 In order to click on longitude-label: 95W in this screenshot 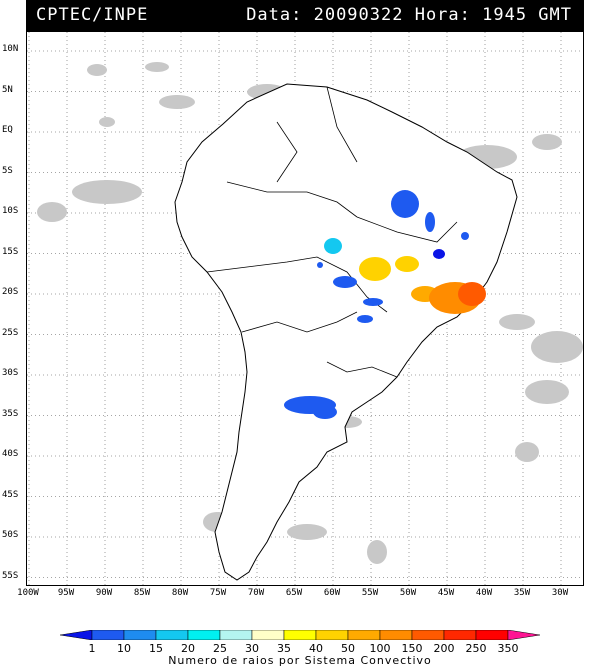, I will do `click(66, 593)`.